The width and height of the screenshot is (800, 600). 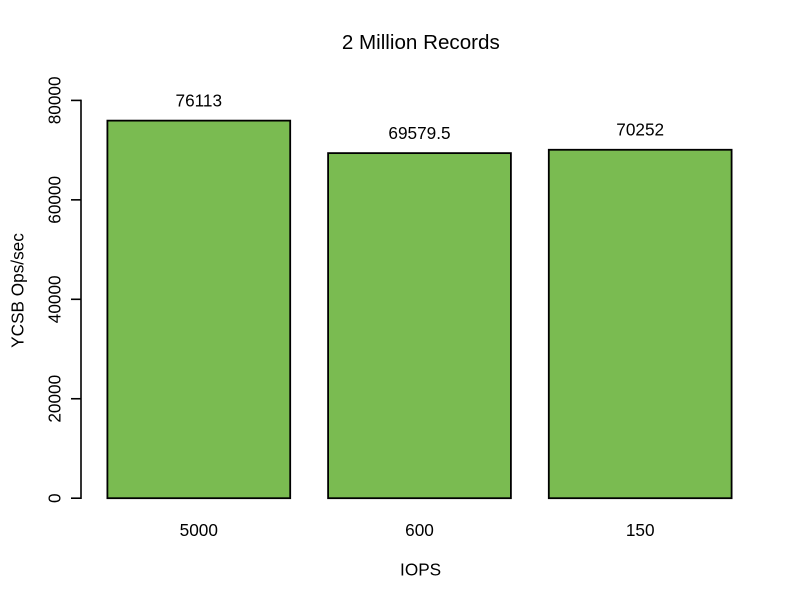 What do you see at coordinates (199, 100) in the screenshot?
I see `bar-value-label: 76113` at bounding box center [199, 100].